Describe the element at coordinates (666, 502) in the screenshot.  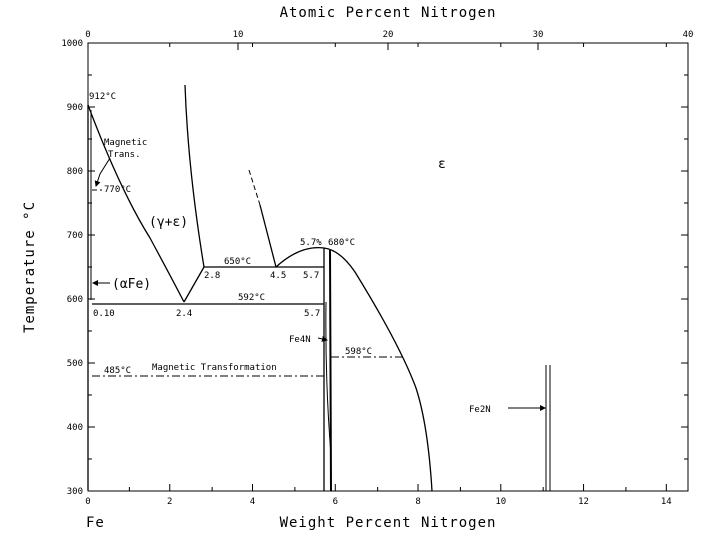
I see `bottom-tick-label: 14` at that location.